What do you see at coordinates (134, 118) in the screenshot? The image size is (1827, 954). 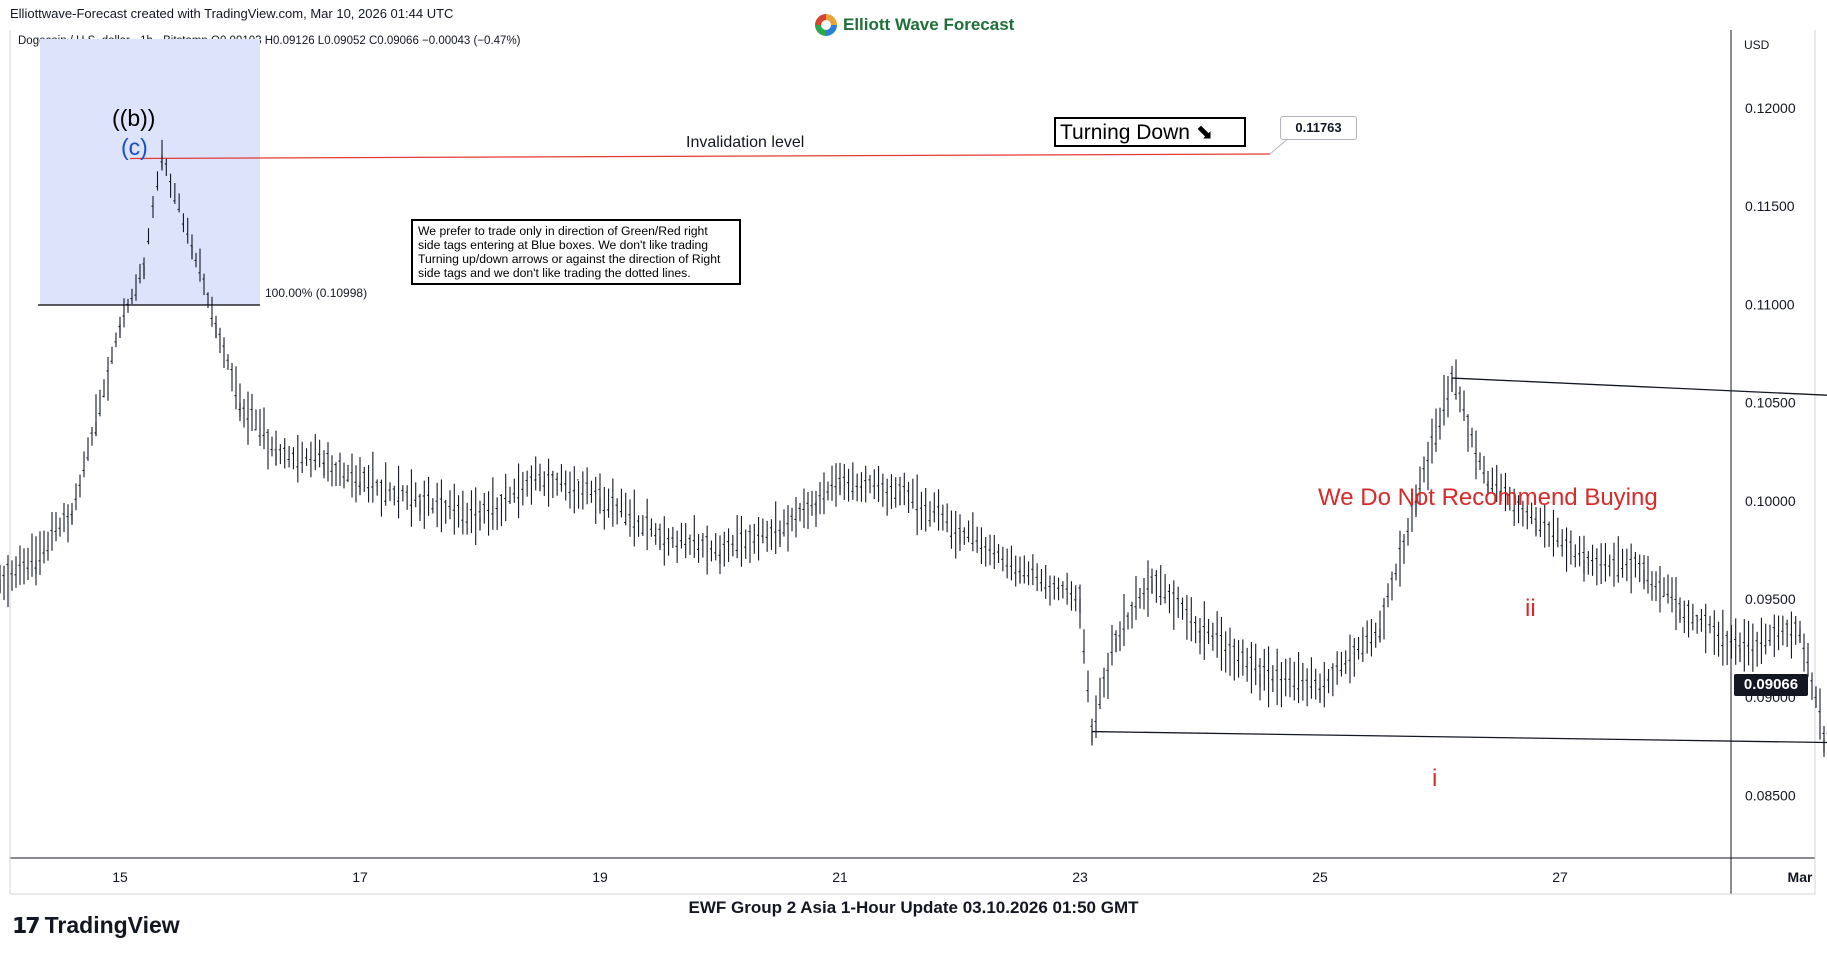 I see `wave-b-label: ((b))` at bounding box center [134, 118].